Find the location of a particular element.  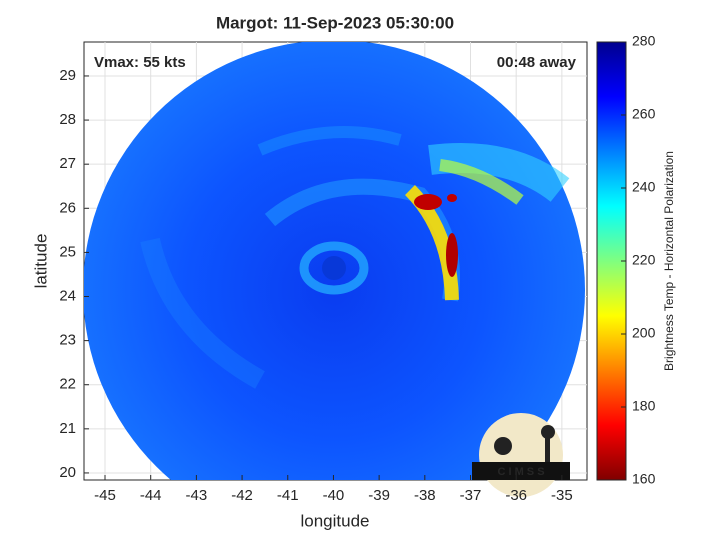

x-tick-label: -37 is located at coordinates (471, 495).